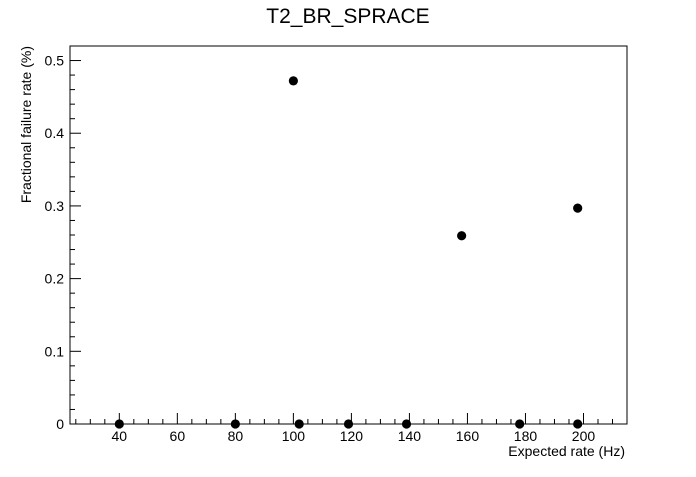 This screenshot has height=477, width=696. I want to click on x-axis-label: Expected rate (Hz), so click(566, 451).